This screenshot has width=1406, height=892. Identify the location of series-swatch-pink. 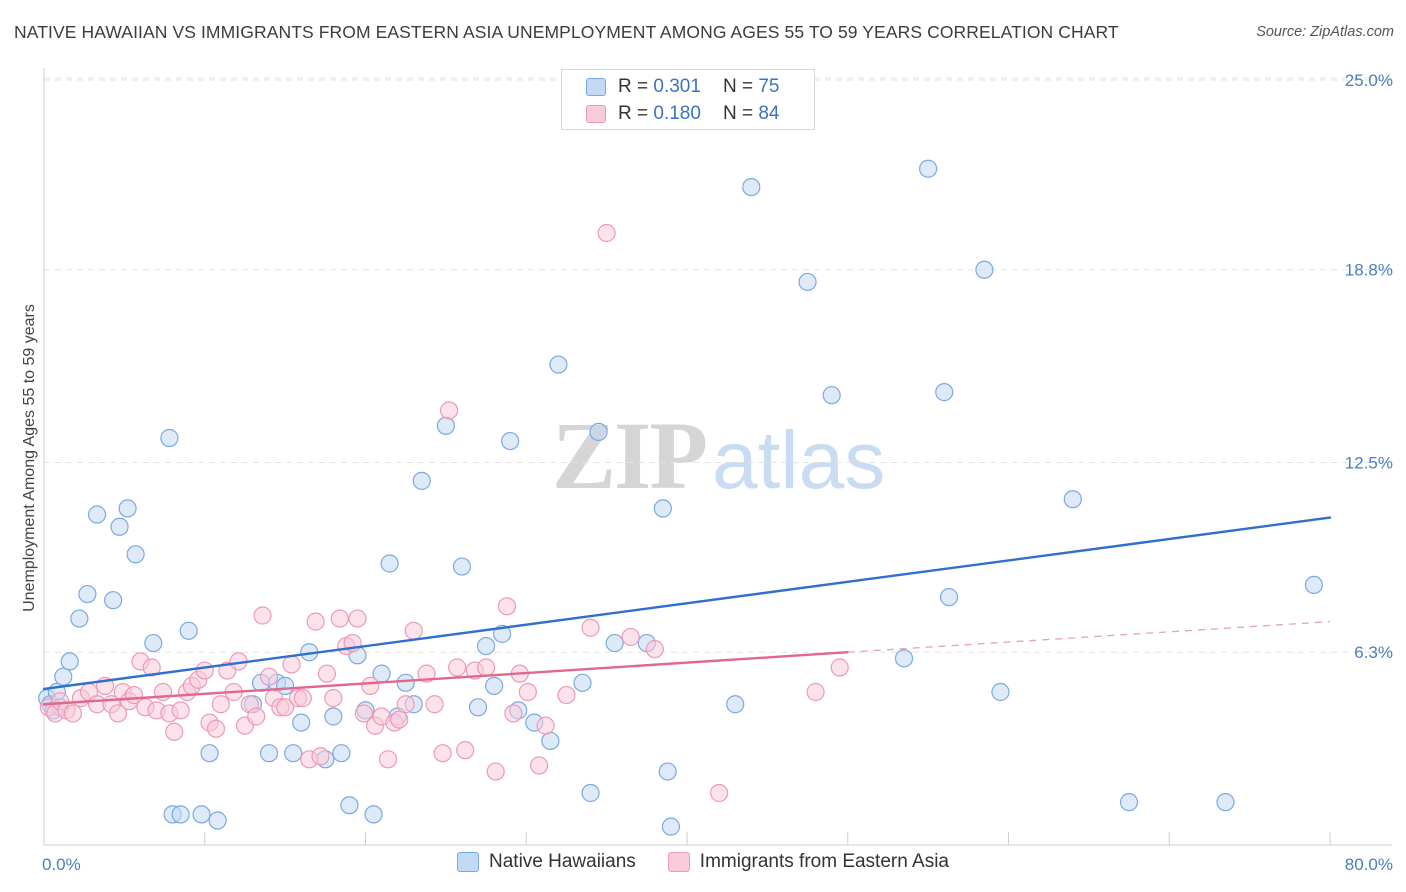
(678, 862).